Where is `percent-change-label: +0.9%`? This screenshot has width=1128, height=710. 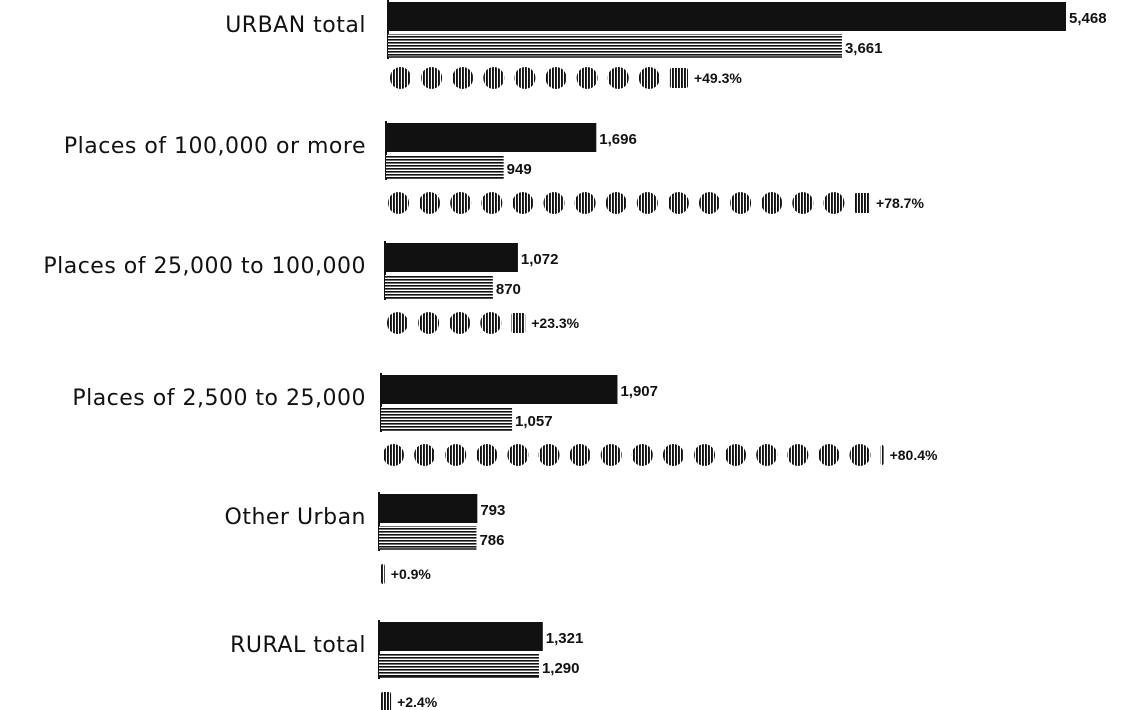
percent-change-label: +0.9% is located at coordinates (411, 574).